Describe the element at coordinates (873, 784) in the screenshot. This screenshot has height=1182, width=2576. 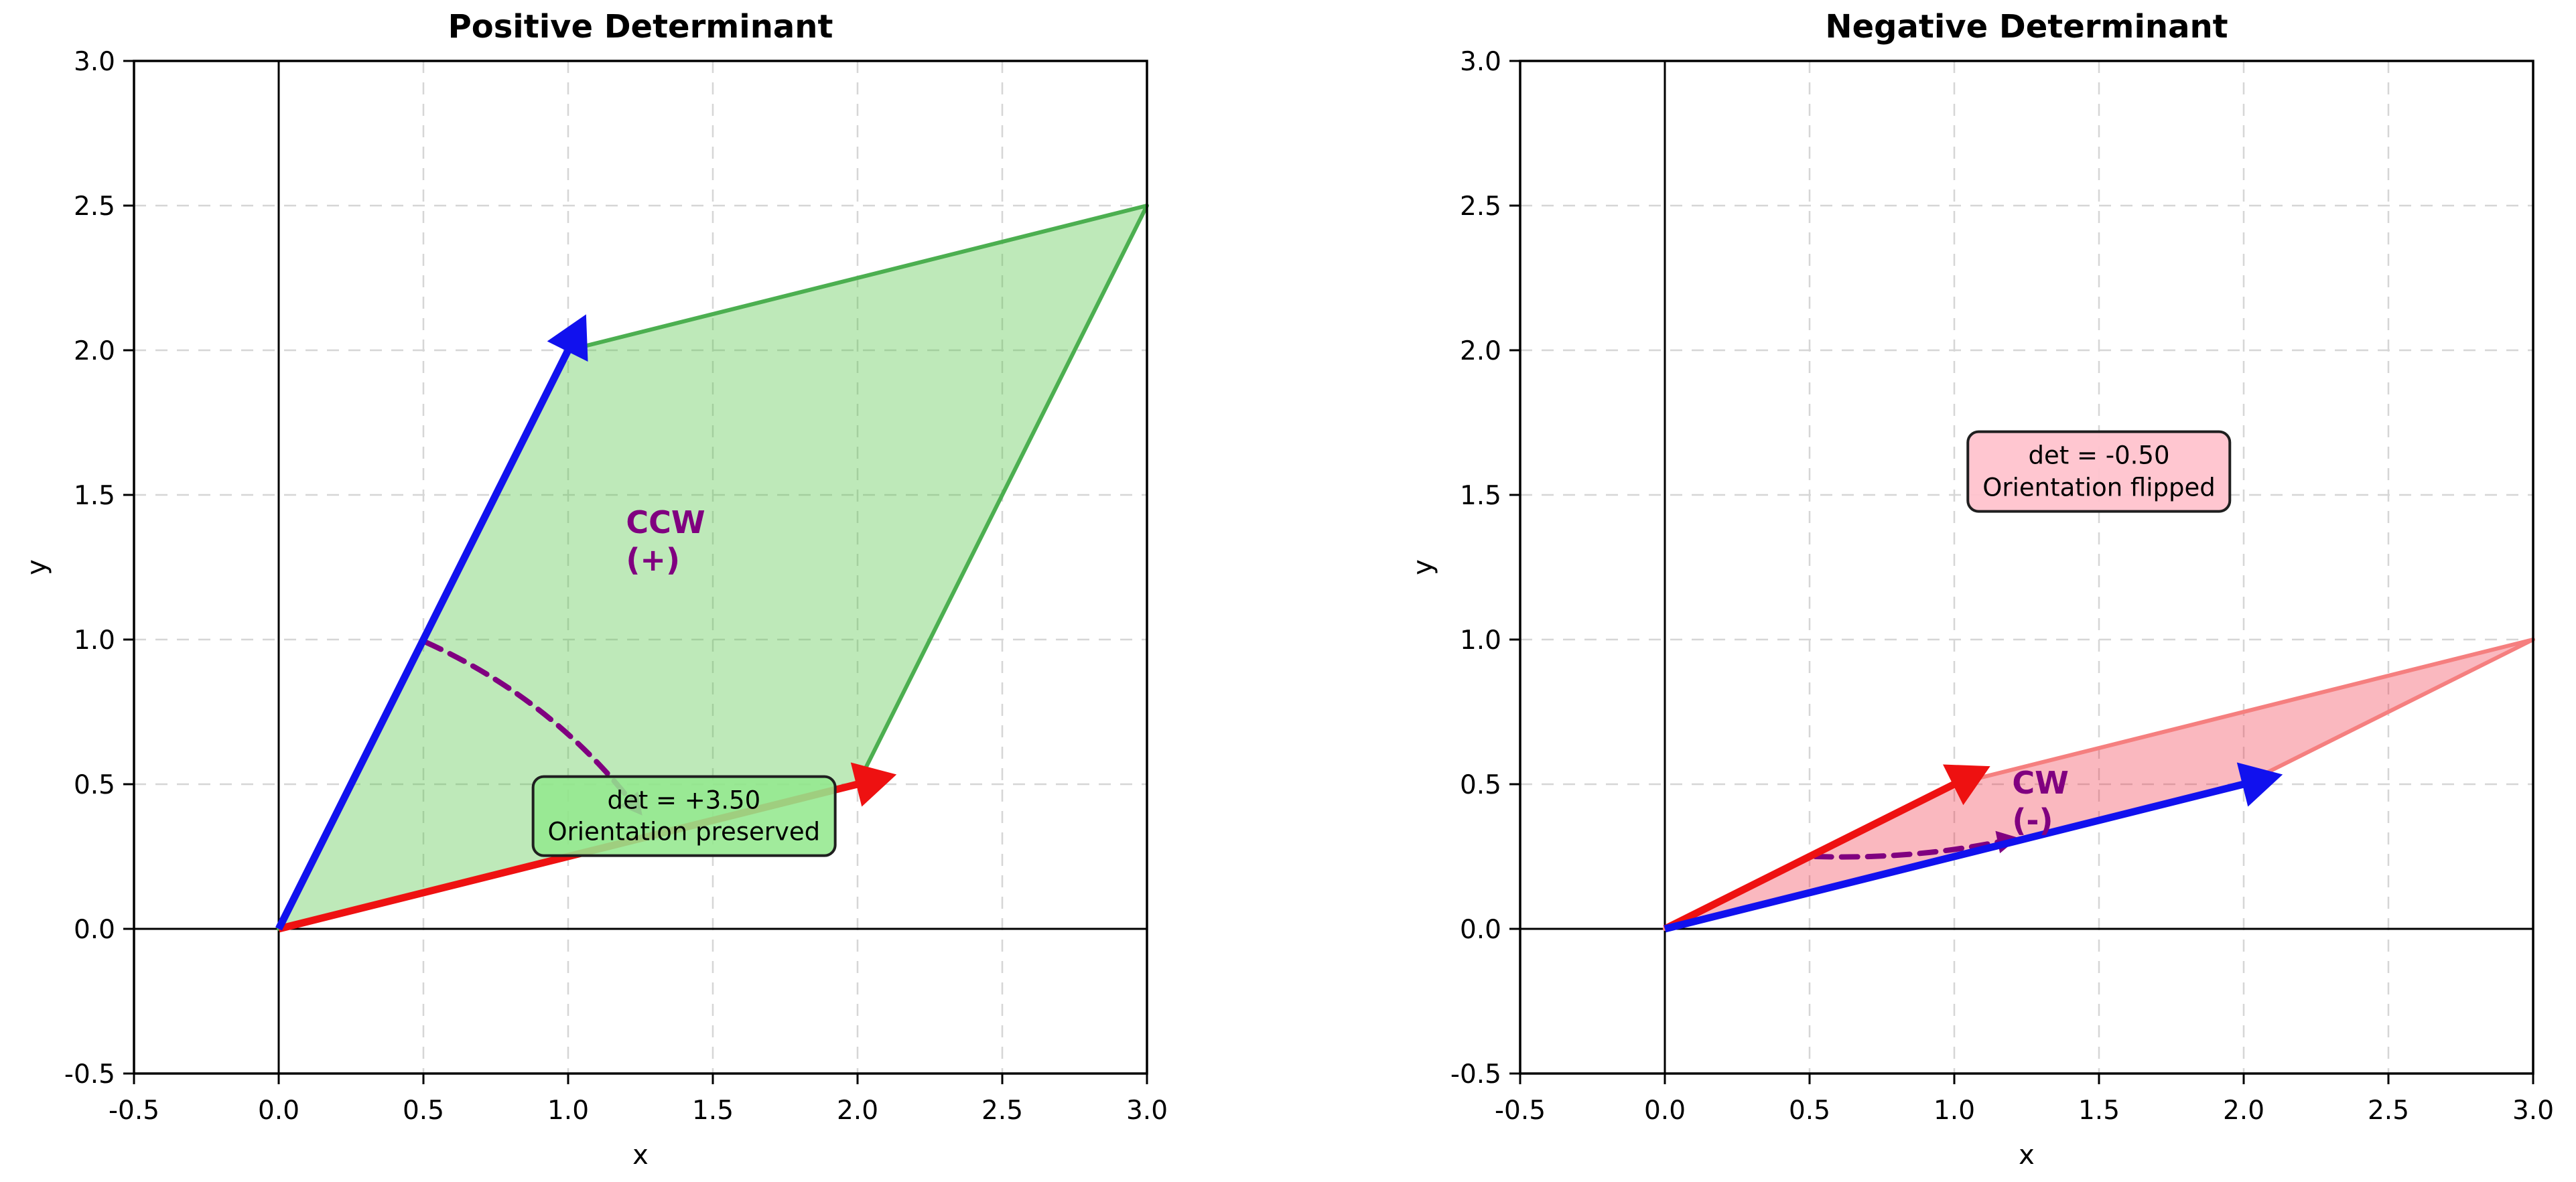
I see `left-vector-a-head` at that location.